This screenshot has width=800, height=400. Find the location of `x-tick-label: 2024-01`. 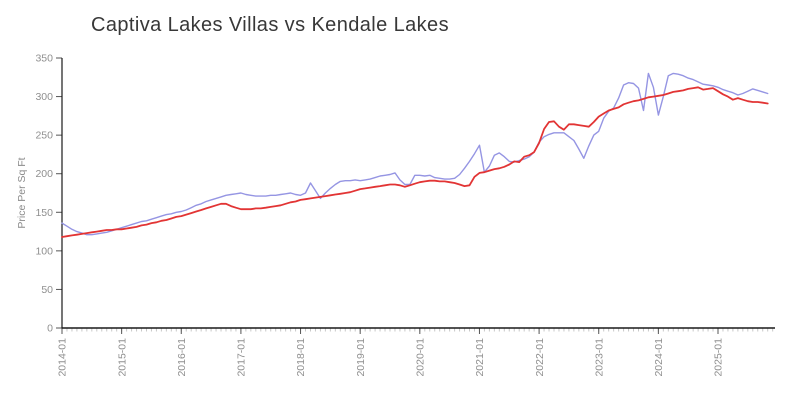

x-tick-label: 2024-01 is located at coordinates (659, 357).